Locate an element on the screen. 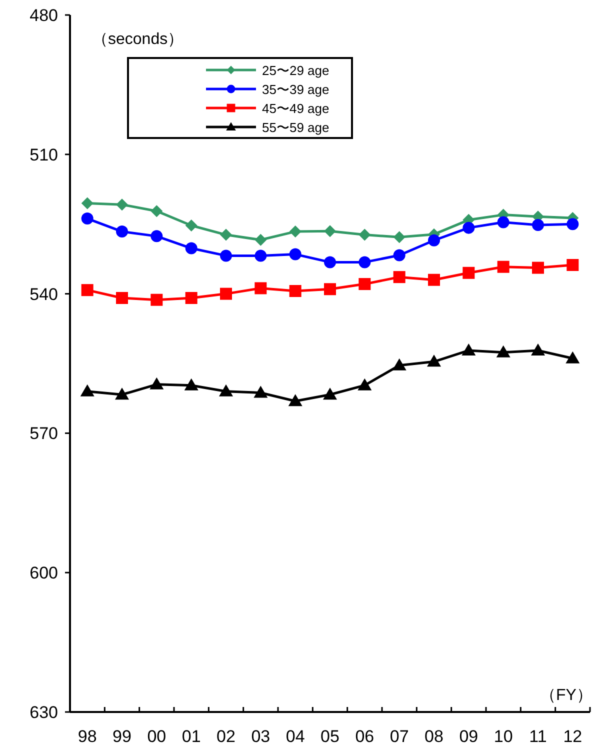 This screenshot has height=751, width=602. x-tick-label: 11 is located at coordinates (538, 736).